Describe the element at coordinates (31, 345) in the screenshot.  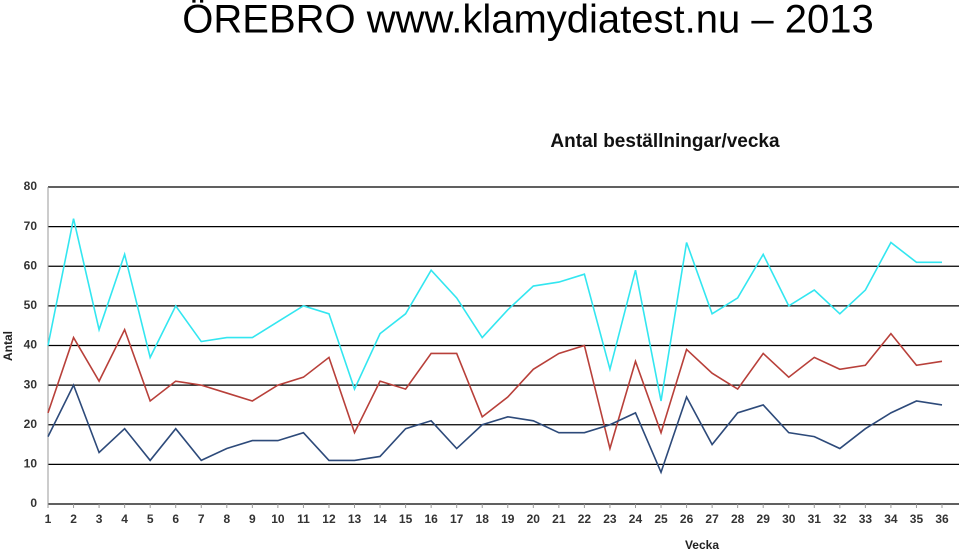
I see `y-tick-label: 40` at that location.